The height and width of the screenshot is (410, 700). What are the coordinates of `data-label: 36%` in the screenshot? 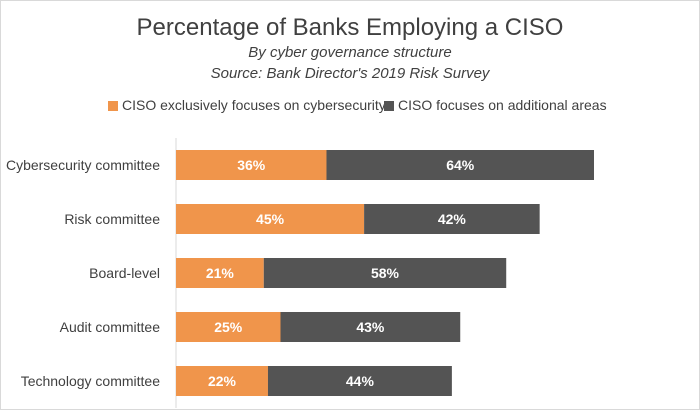 It's located at (251, 165).